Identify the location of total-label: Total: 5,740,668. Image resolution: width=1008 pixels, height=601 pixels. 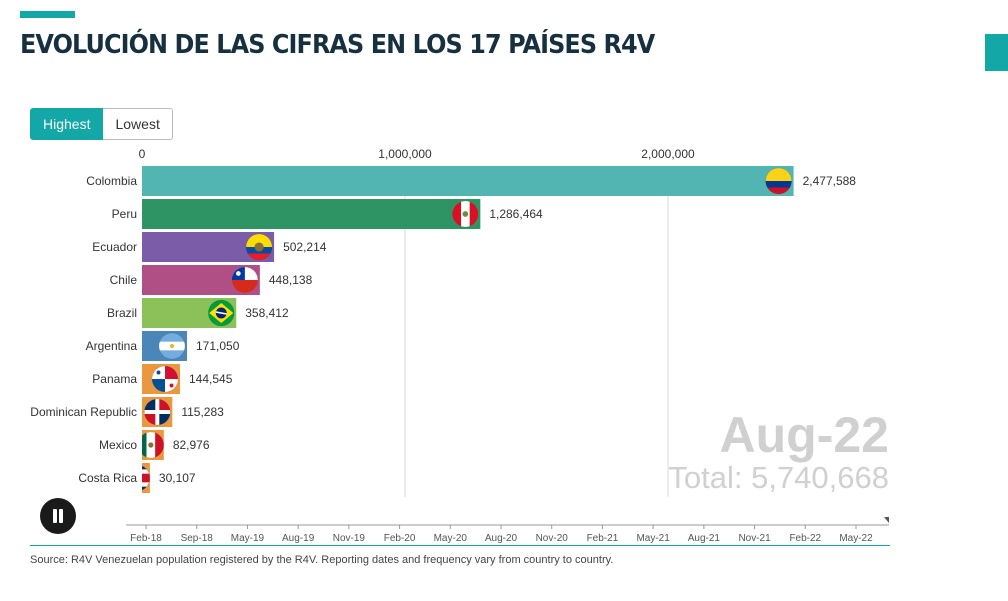
(778, 477).